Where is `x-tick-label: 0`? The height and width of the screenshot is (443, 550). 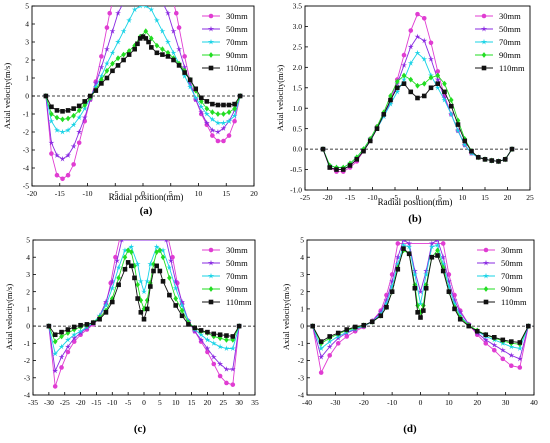 x-tick-label: 0 is located at coordinates (144, 402).